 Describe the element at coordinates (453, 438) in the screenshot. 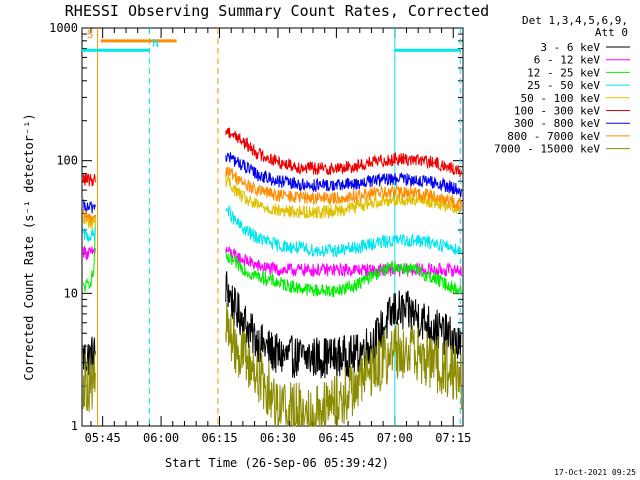

I see `x-tick-label: 07:15` at that location.